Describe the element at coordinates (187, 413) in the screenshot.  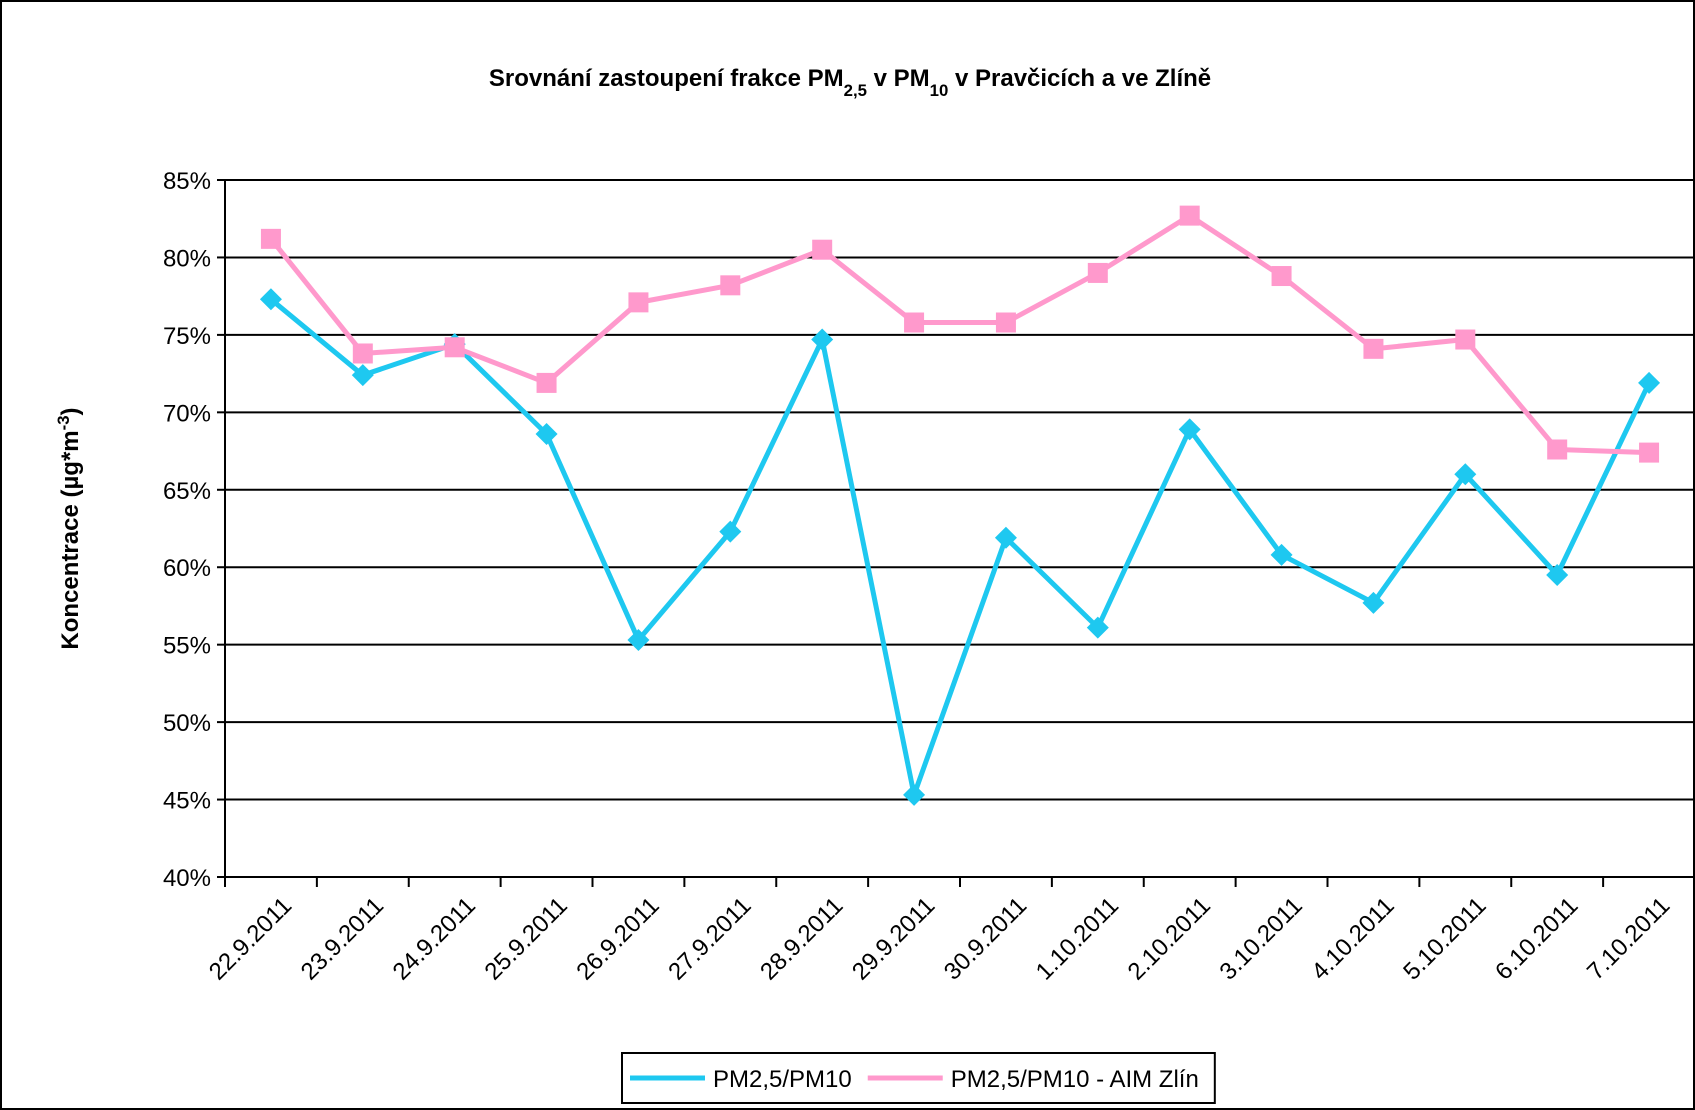
I see `y-tick-label: 70%` at that location.